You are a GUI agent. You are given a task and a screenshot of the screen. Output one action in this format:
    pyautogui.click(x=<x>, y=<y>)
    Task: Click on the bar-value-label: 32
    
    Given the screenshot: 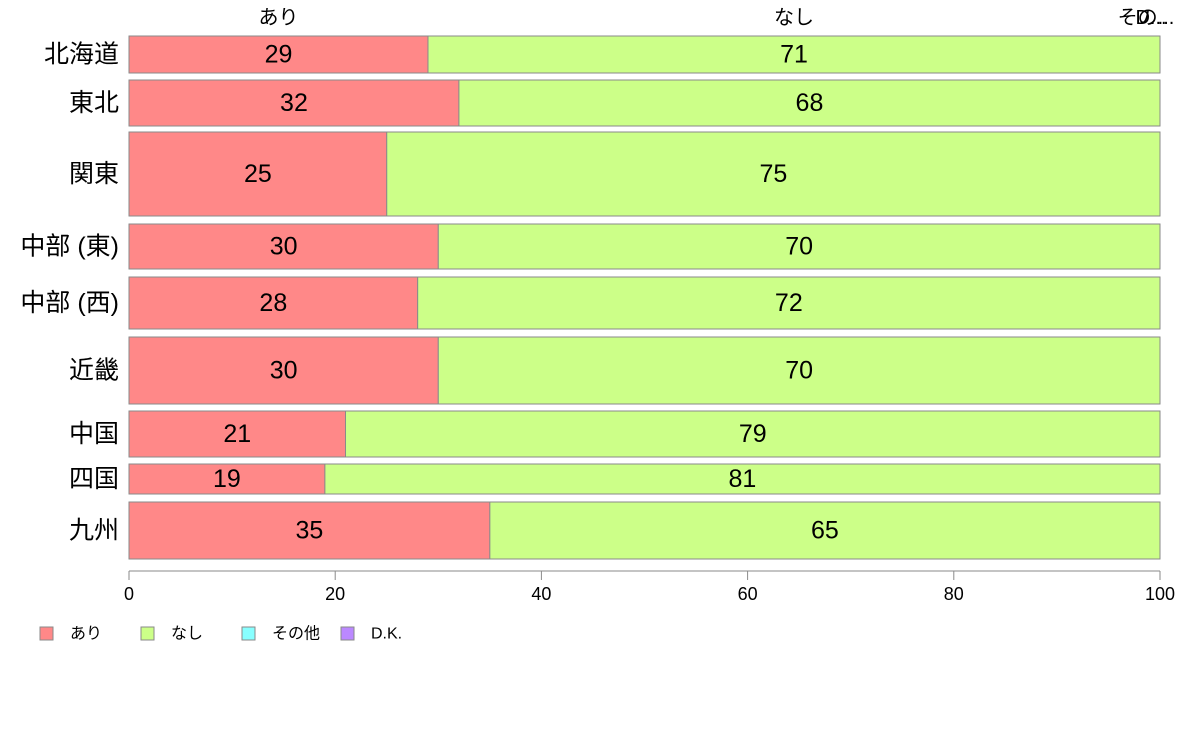 What is the action you would take?
    pyautogui.click(x=294, y=103)
    